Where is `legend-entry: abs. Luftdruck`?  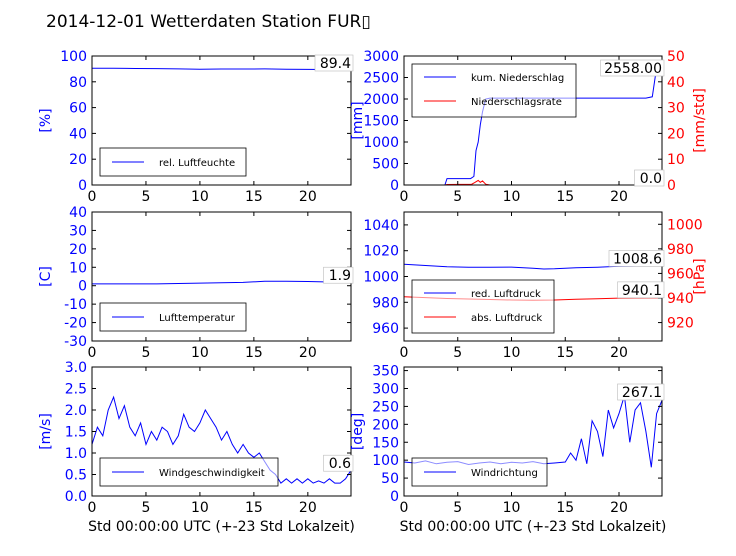
legend-entry: abs. Luftdruck is located at coordinates (506, 318).